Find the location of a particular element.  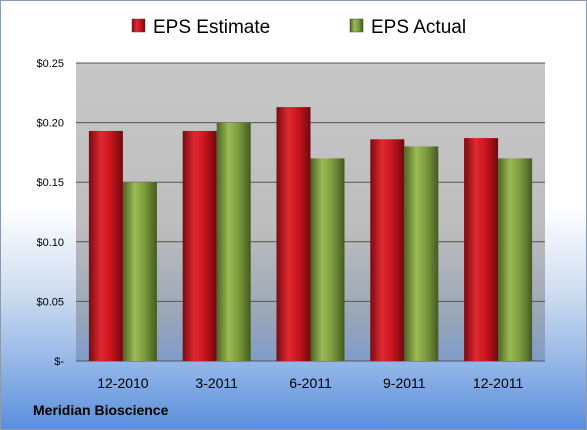

x-category-label: 6-2011 is located at coordinates (310, 383).